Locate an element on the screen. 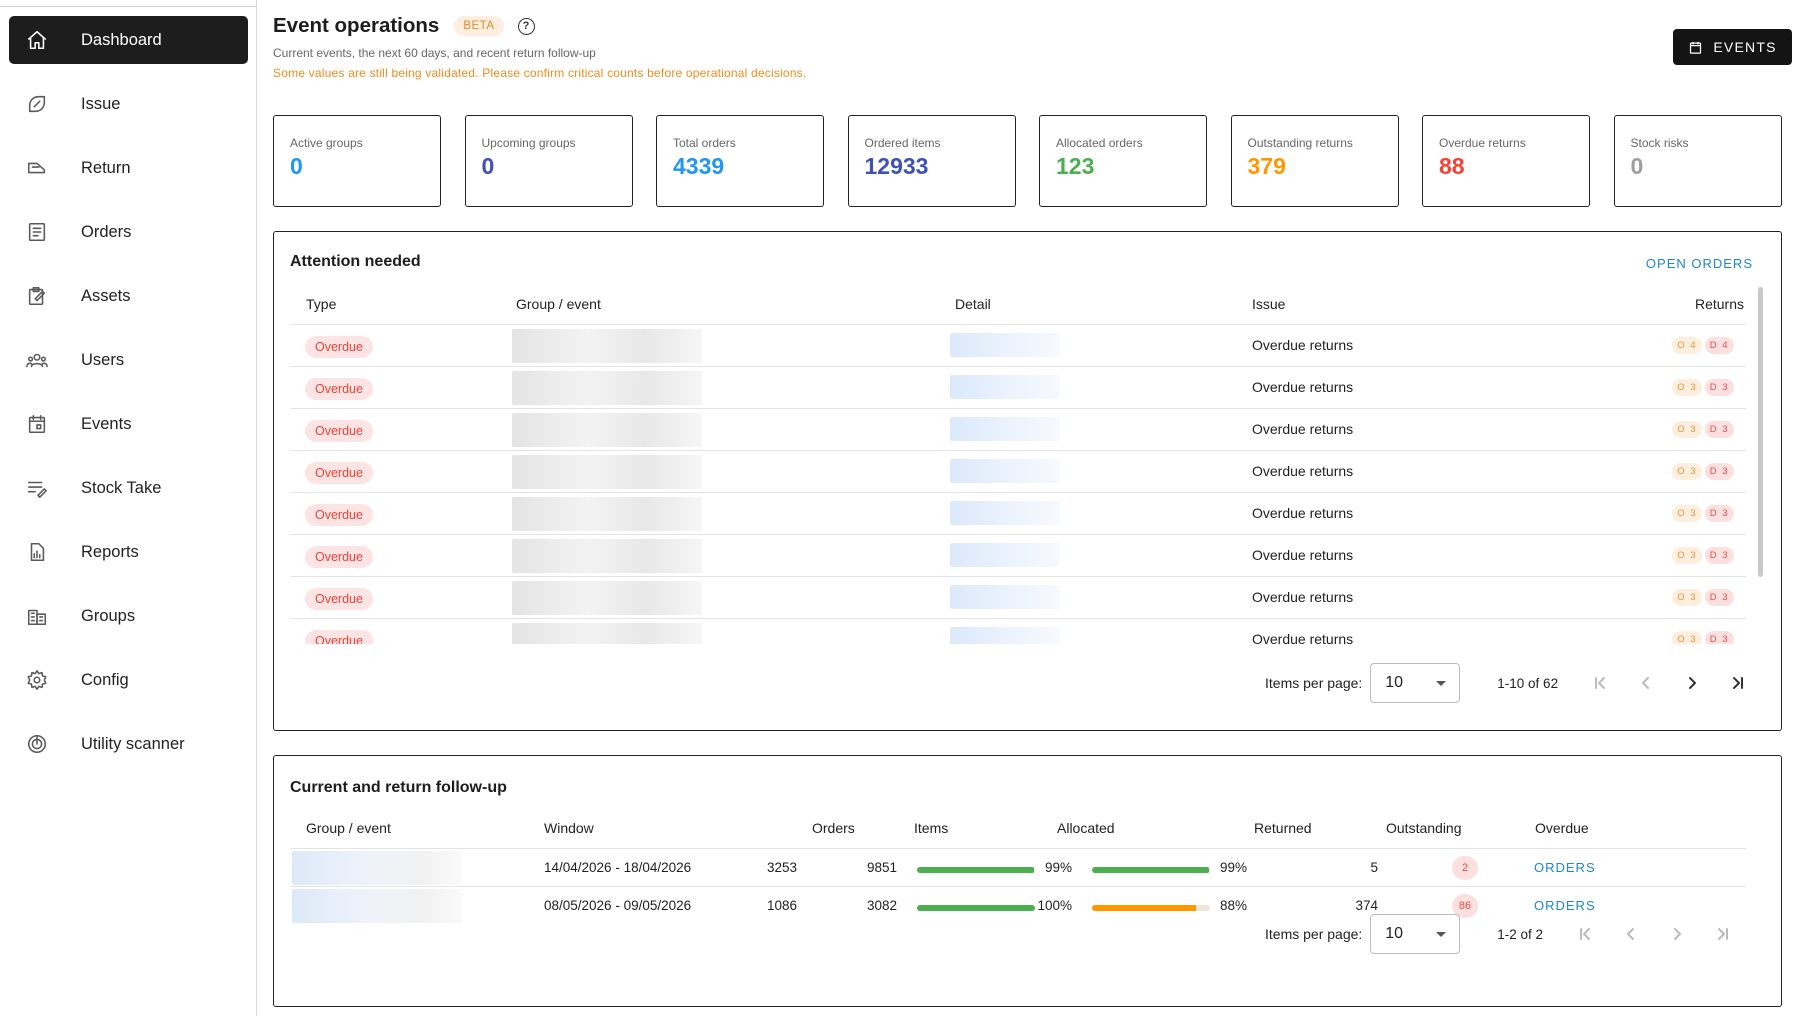 This screenshot has height=1016, width=1793. sidebar-item-stock-take: Stock Take is located at coordinates (128, 488).